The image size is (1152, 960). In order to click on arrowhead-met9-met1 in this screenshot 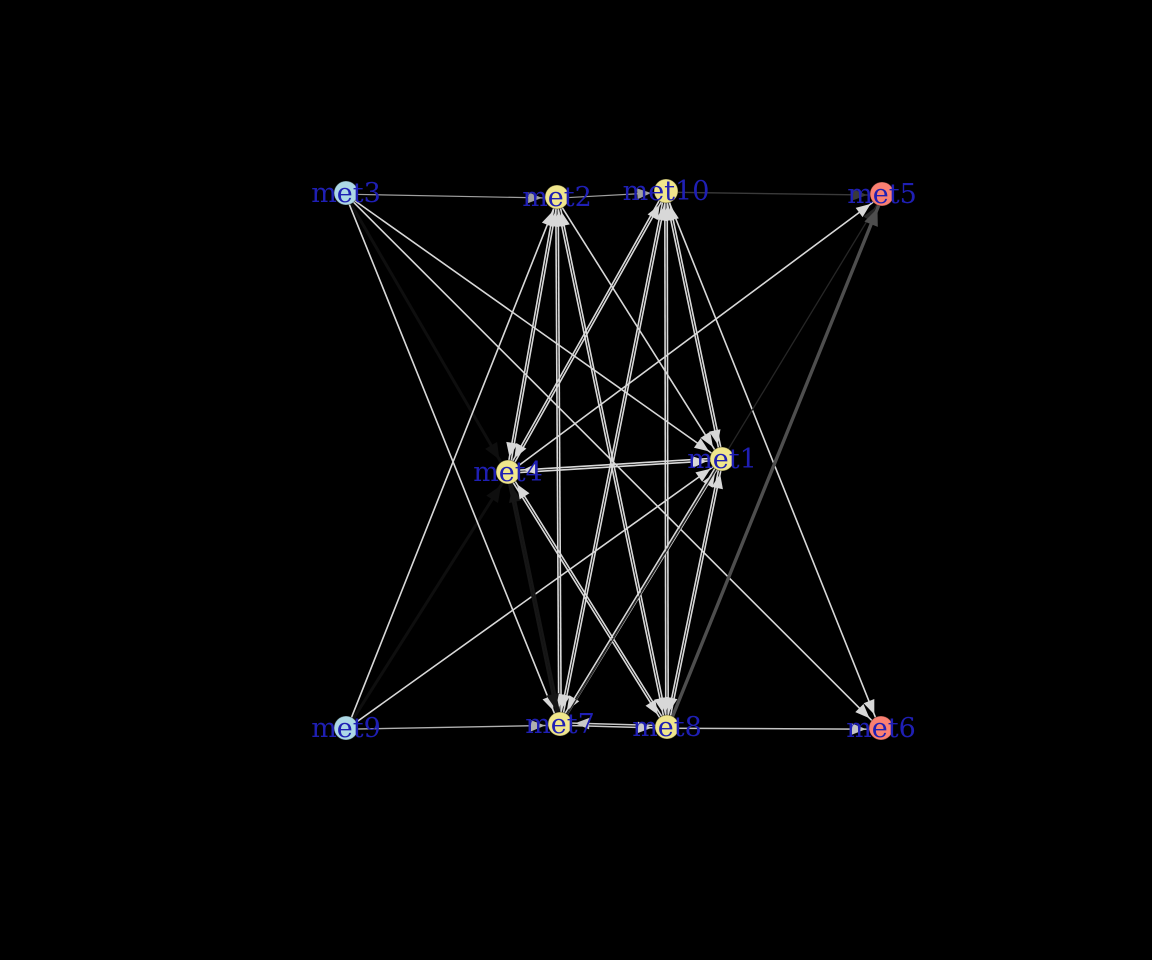, I will do `click(703, 475)`.